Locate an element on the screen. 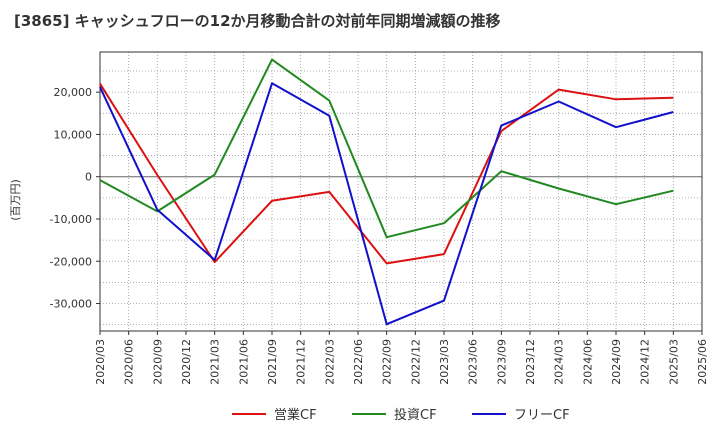  x-tick-label: 2021/12 is located at coordinates (301, 362).